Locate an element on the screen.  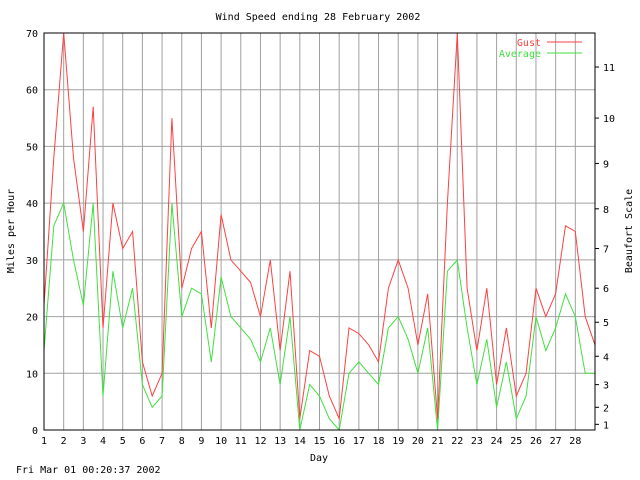
x-tick-label: 1 is located at coordinates (44, 441).